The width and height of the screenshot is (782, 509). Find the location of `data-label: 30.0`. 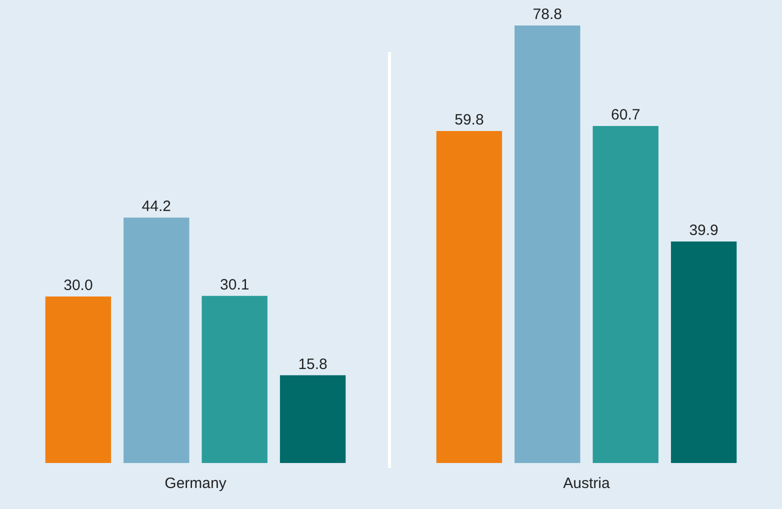

data-label: 30.0 is located at coordinates (78, 285).